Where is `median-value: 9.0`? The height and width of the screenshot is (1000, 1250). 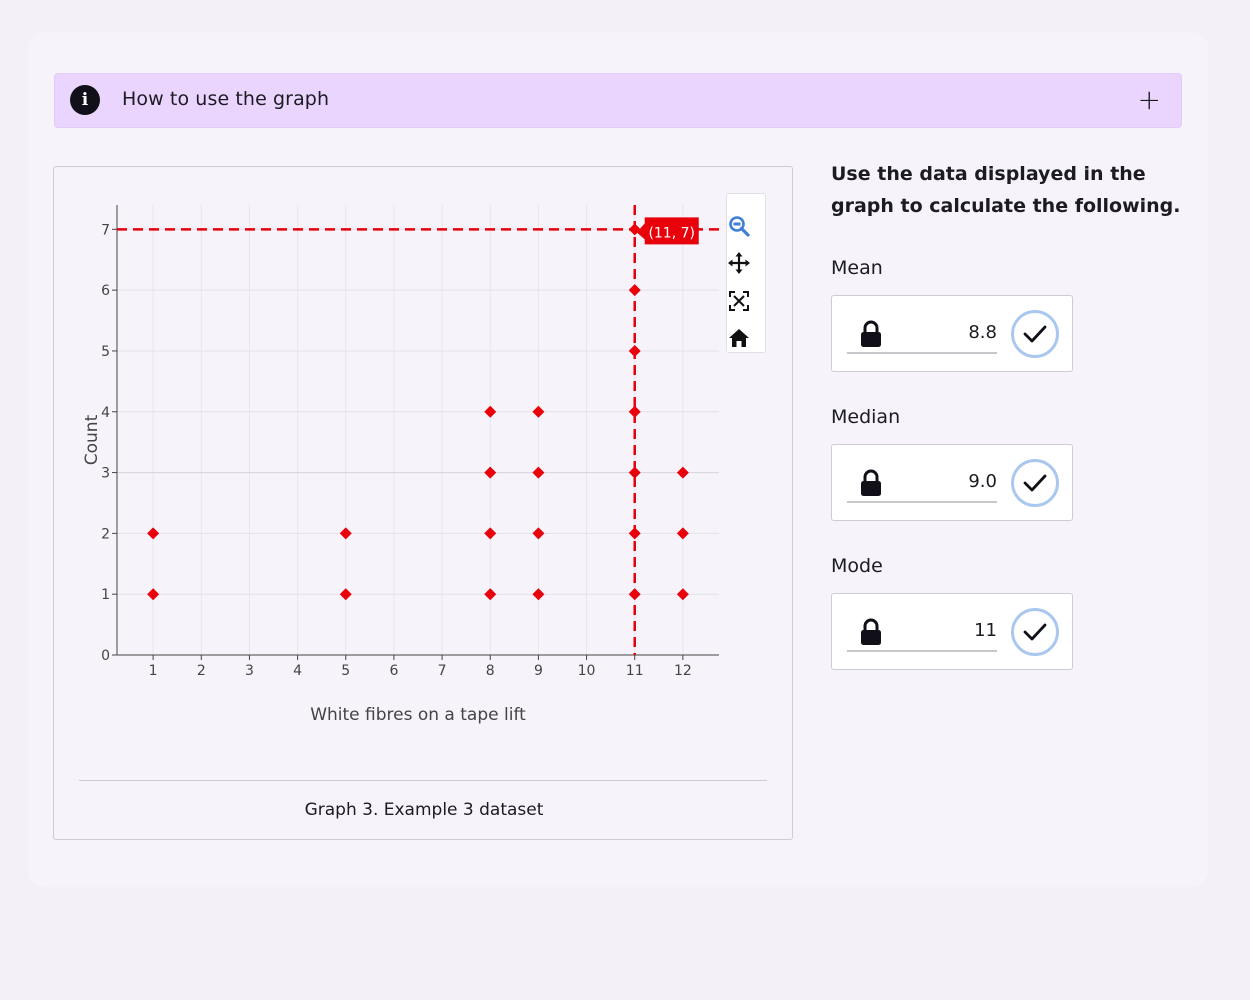 median-value: 9.0 is located at coordinates (982, 481).